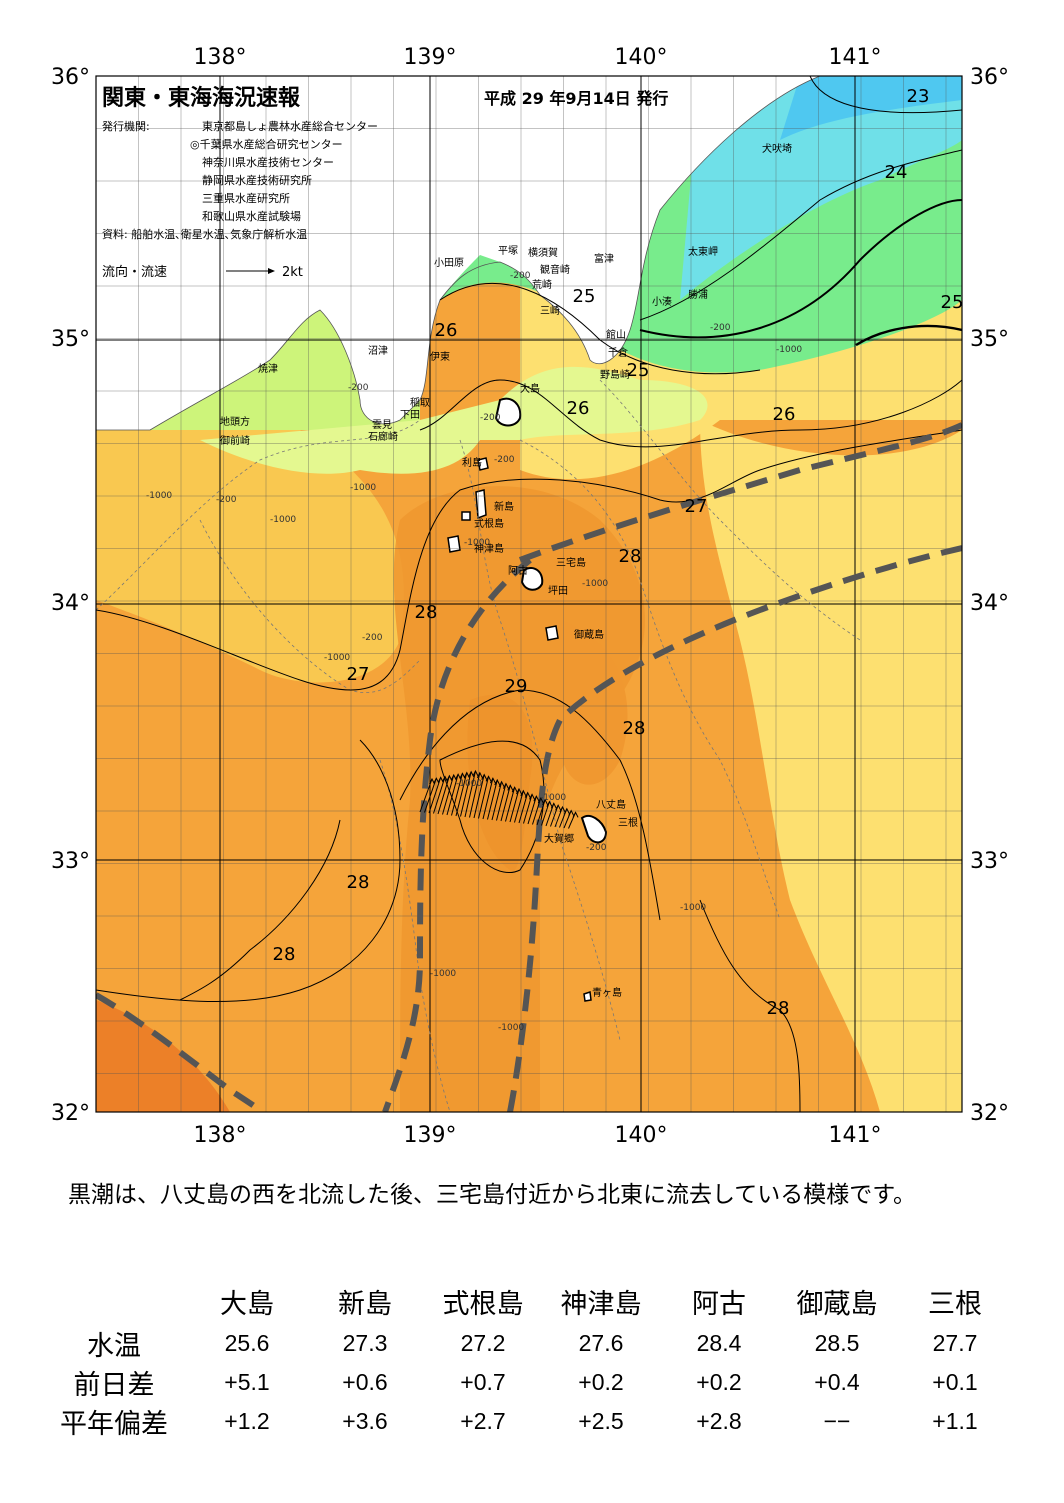  Describe the element at coordinates (290, 126) in the screenshot. I see `agency-item: 東京都島しょ農林水産総合センター` at that location.